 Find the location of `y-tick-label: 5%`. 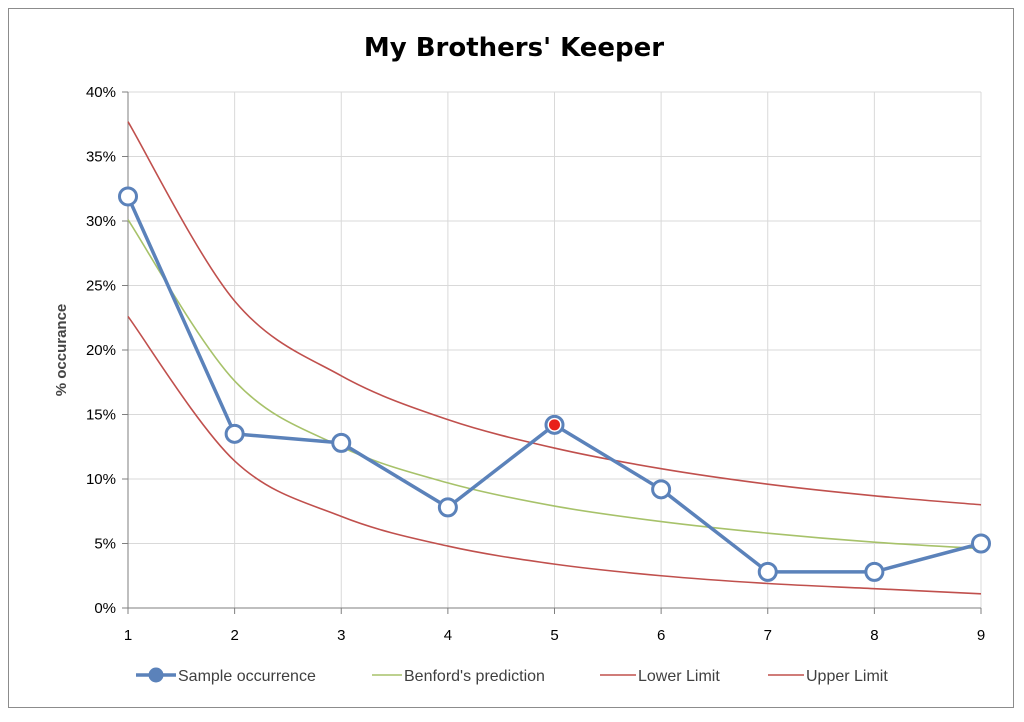

y-tick-label: 5% is located at coordinates (105, 544).